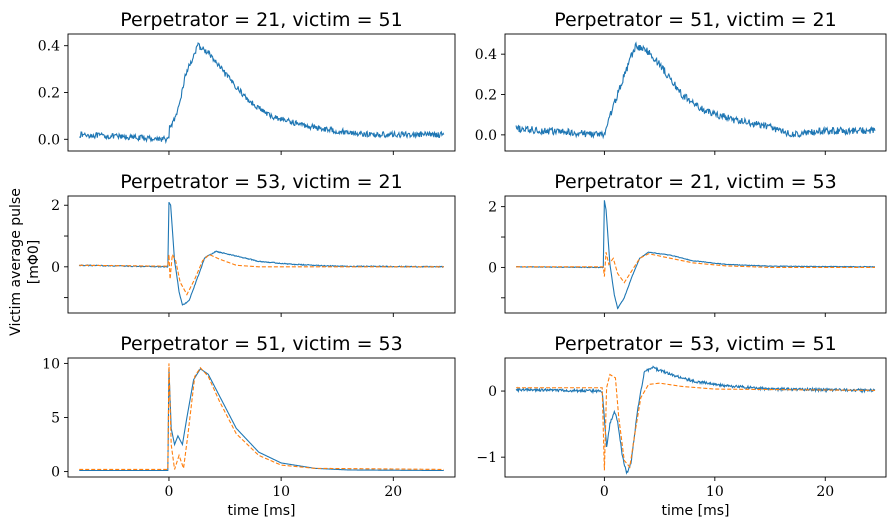 The image size is (889, 525). I want to click on panel-top-left: 0.0 0.2 0.4 Perpetrator = 21, victim = 51, so click(247, 82).